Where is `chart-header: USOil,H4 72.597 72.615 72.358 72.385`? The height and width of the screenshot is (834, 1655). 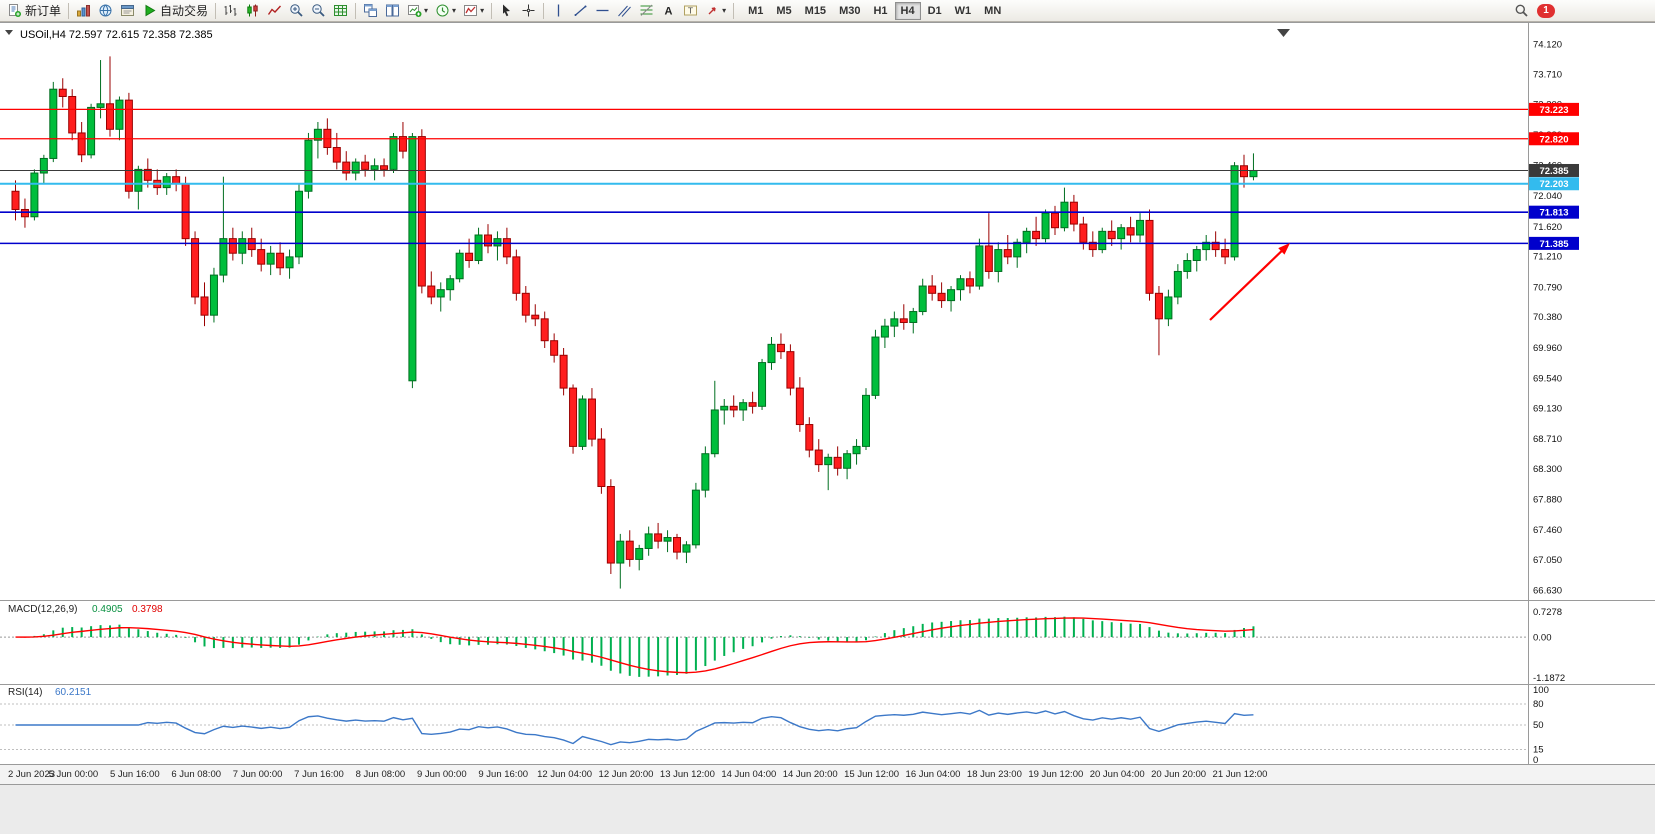 chart-header: USOil,H4 72.597 72.615 72.358 72.385 is located at coordinates (647, 35).